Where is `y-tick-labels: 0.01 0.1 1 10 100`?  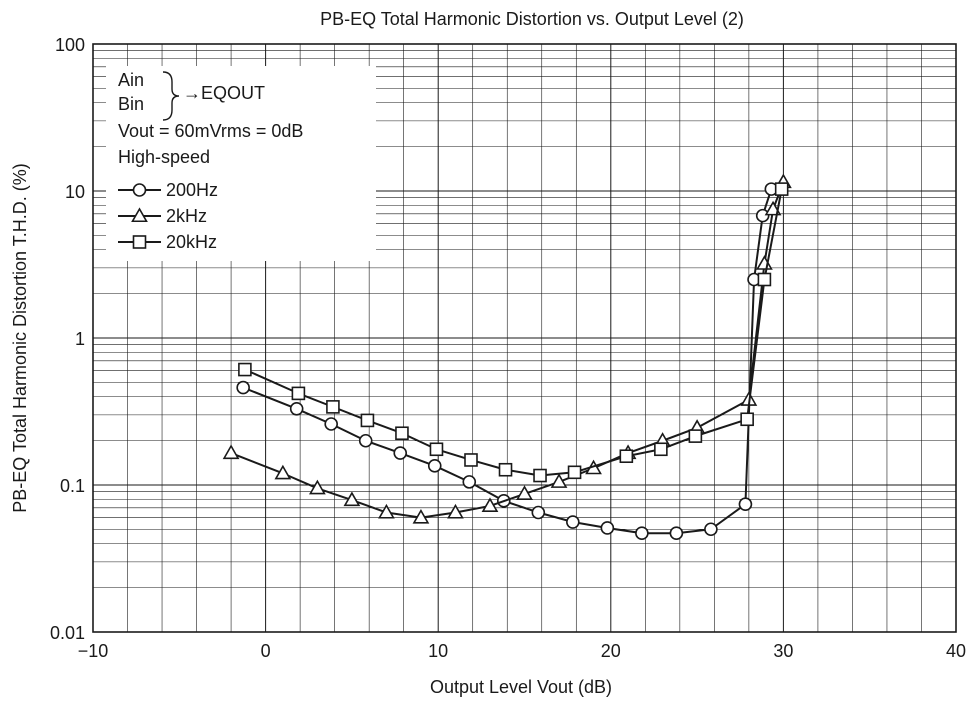 y-tick-labels: 0.01 0.1 1 10 100 is located at coordinates (67, 339).